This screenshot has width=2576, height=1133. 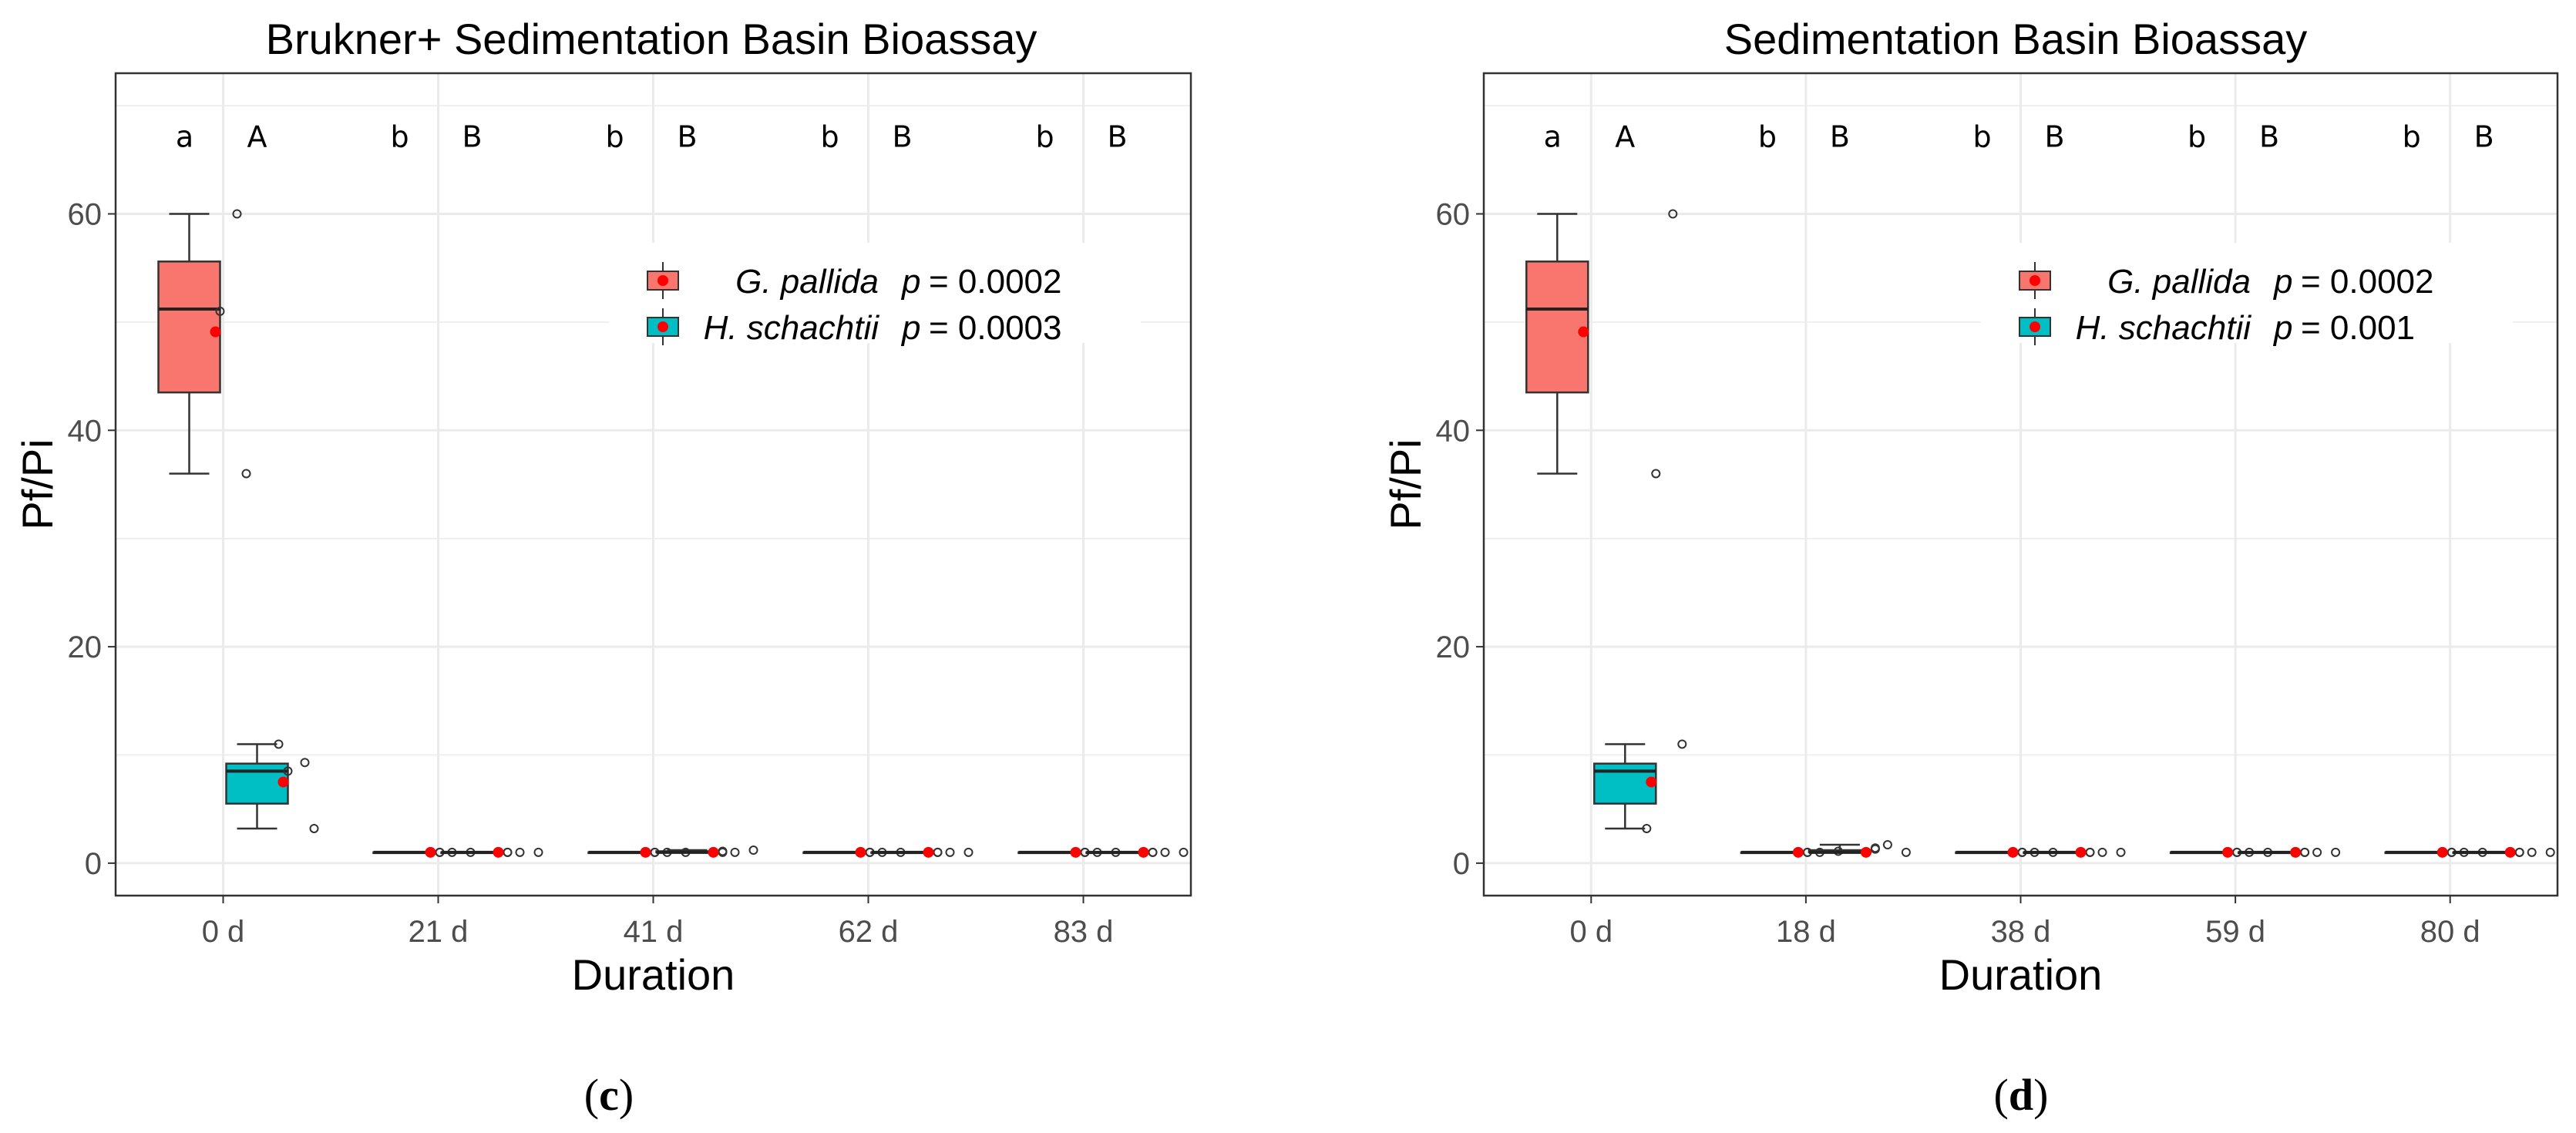 I want to click on chart-title: Sedimentation Basin Bioassay, so click(x=2015, y=39).